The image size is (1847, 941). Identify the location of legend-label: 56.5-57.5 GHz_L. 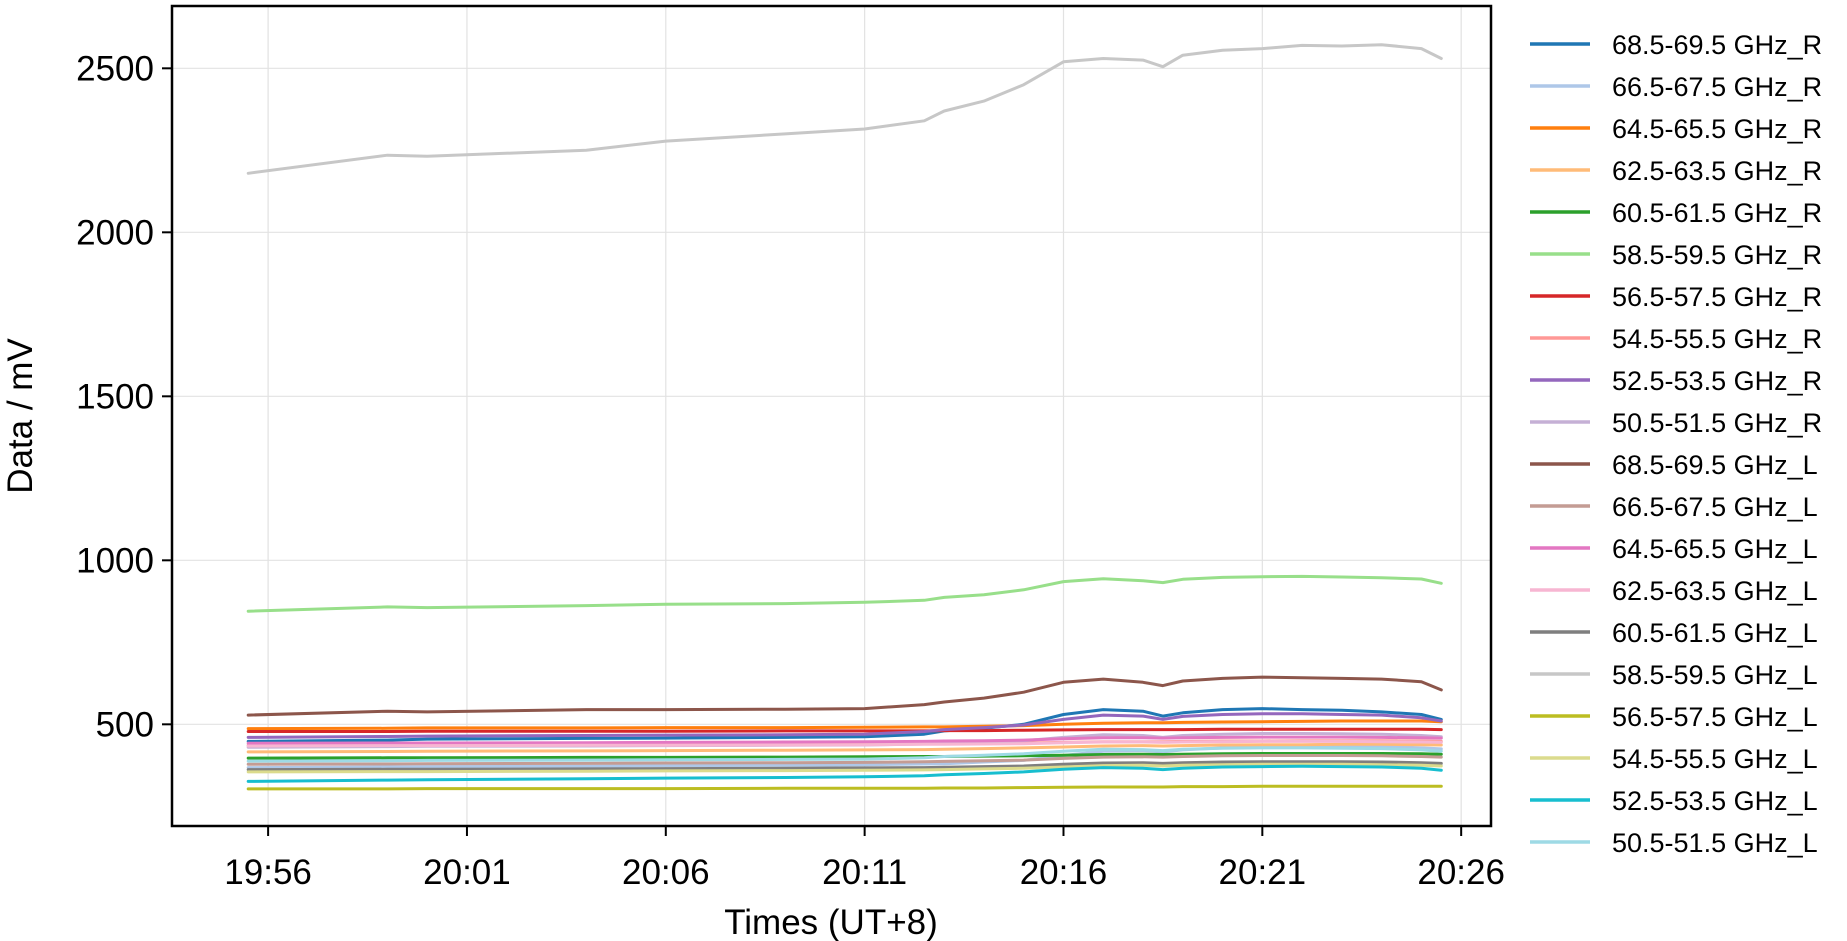
(1715, 717).